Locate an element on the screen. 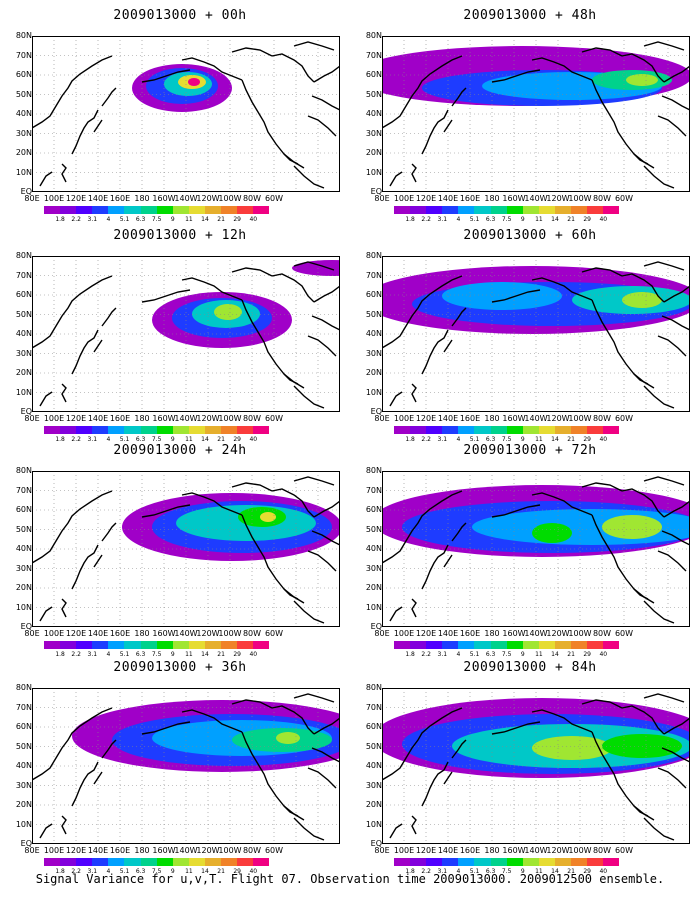  panel-title: 2009013000 + 36h is located at coordinates (180, 667).